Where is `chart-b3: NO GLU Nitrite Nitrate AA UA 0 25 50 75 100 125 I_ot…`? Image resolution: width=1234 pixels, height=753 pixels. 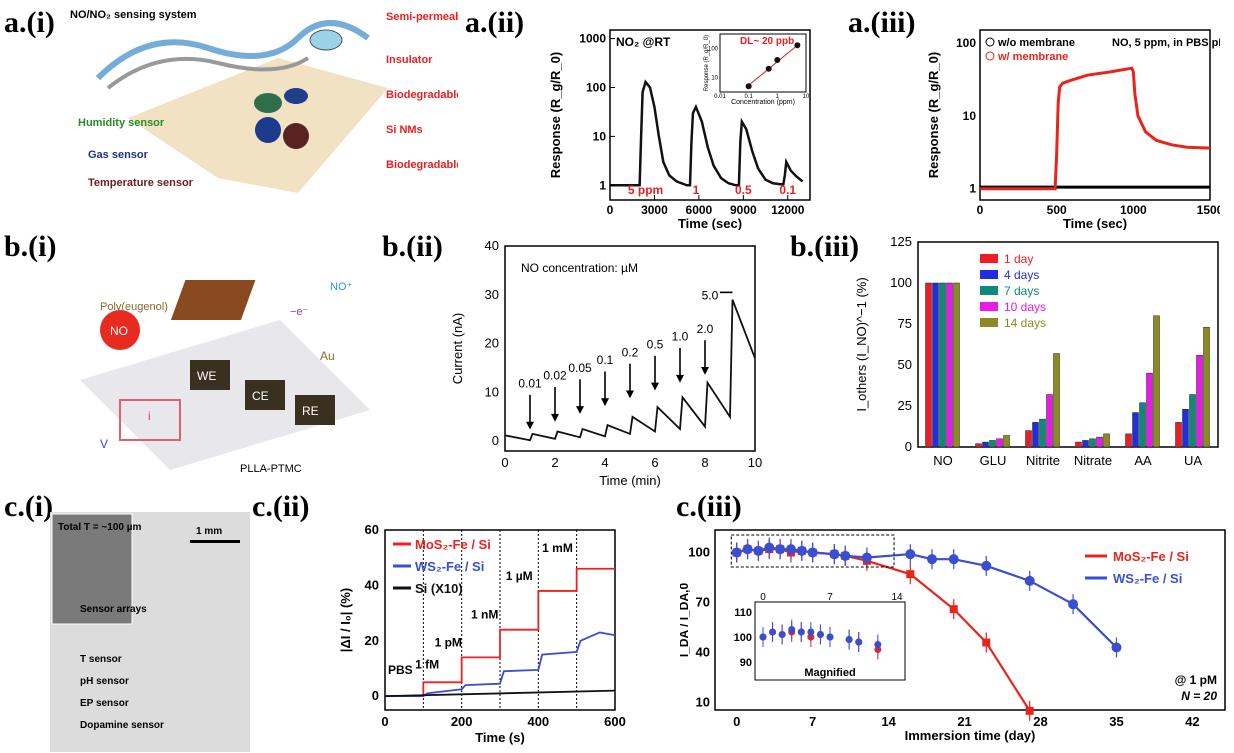 chart-b3: NO GLU Nitrite Nitrate AA UA 0 25 50 75 100 125 I_ot… is located at coordinates (1036, 351).